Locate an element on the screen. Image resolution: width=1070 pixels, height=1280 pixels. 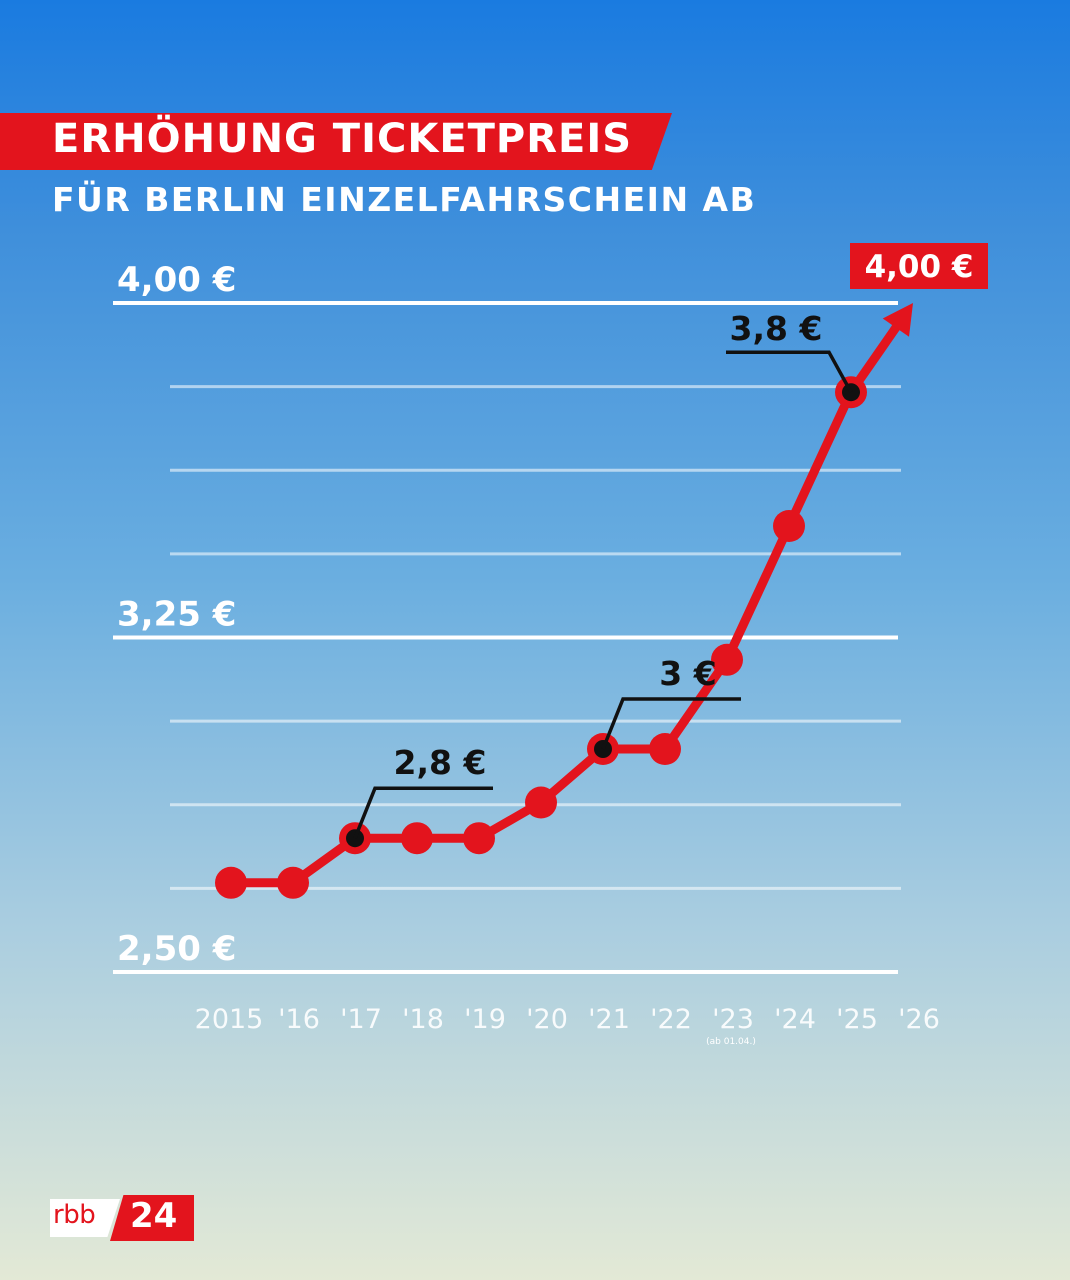
x-tick-label: '25 is located at coordinates (857, 1019).